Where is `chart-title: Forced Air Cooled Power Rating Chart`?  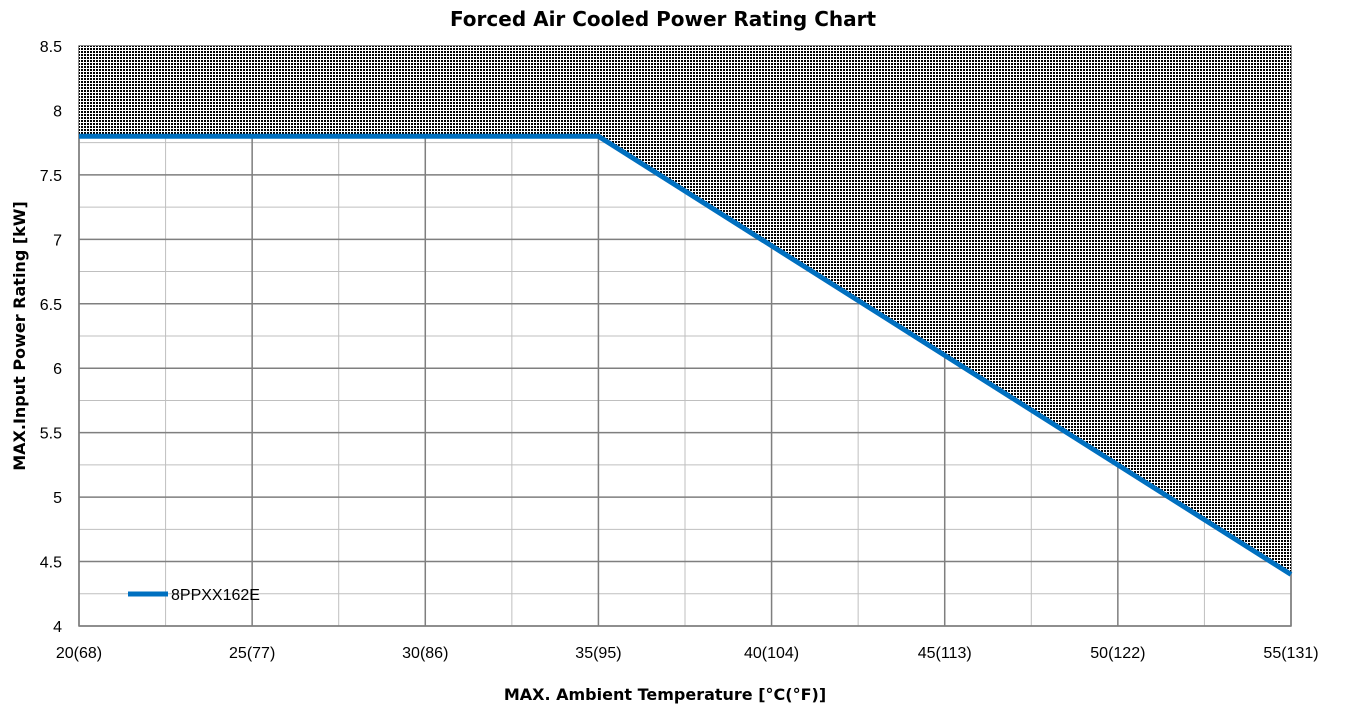
chart-title: Forced Air Cooled Power Rating Chart is located at coordinates (663, 19).